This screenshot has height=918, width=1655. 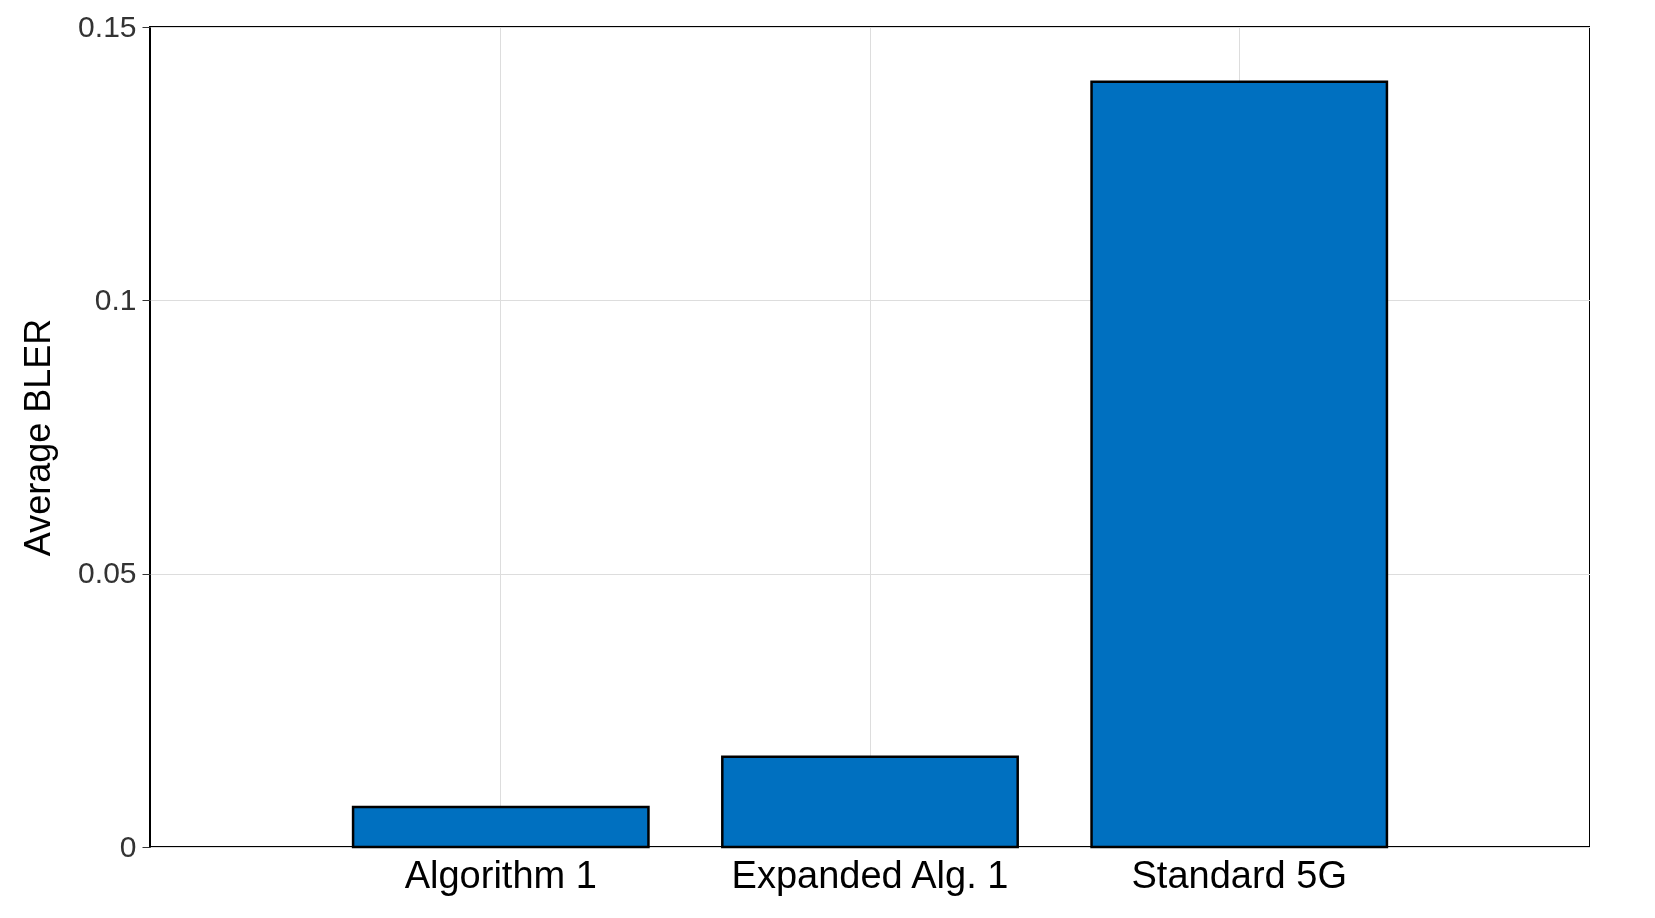 I want to click on y-tick-label: 0.15, so click(x=107, y=26).